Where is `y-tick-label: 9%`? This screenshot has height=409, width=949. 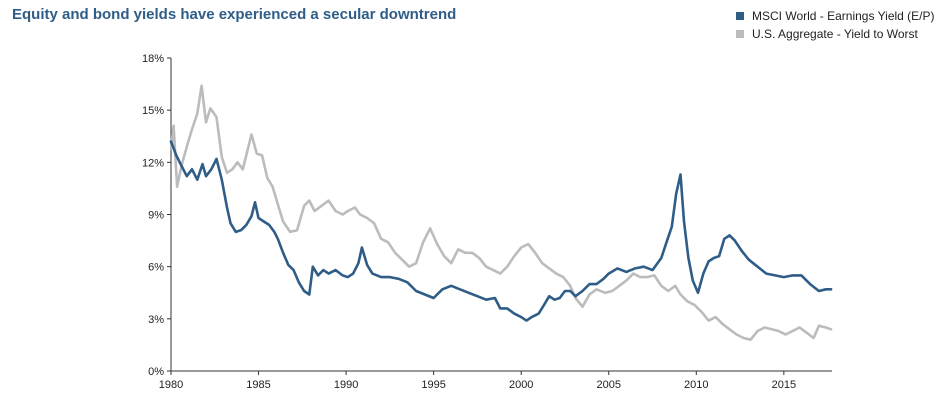
y-tick-label: 9% is located at coordinates (156, 216).